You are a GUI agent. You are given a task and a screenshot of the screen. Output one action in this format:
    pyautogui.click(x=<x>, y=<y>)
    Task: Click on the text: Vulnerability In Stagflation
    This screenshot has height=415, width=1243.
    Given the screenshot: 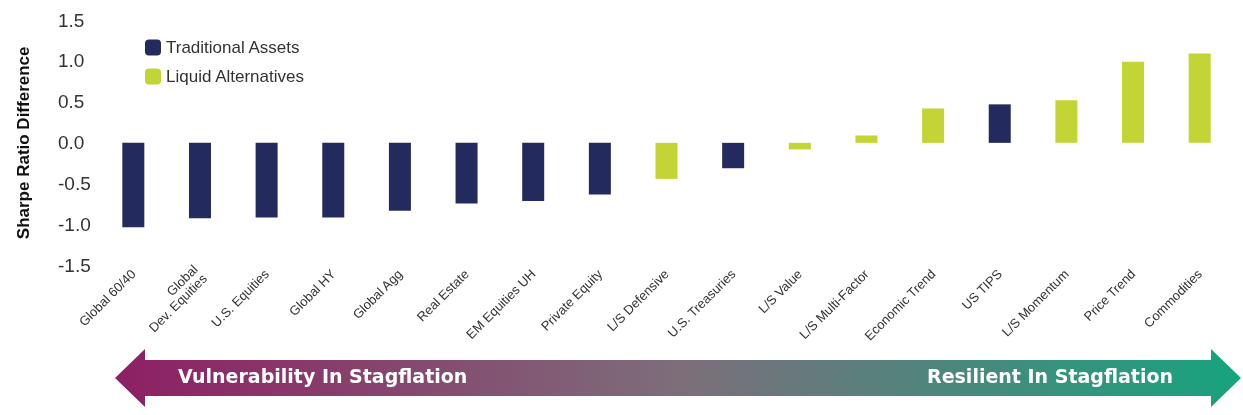 What is the action you would take?
    pyautogui.click(x=323, y=376)
    